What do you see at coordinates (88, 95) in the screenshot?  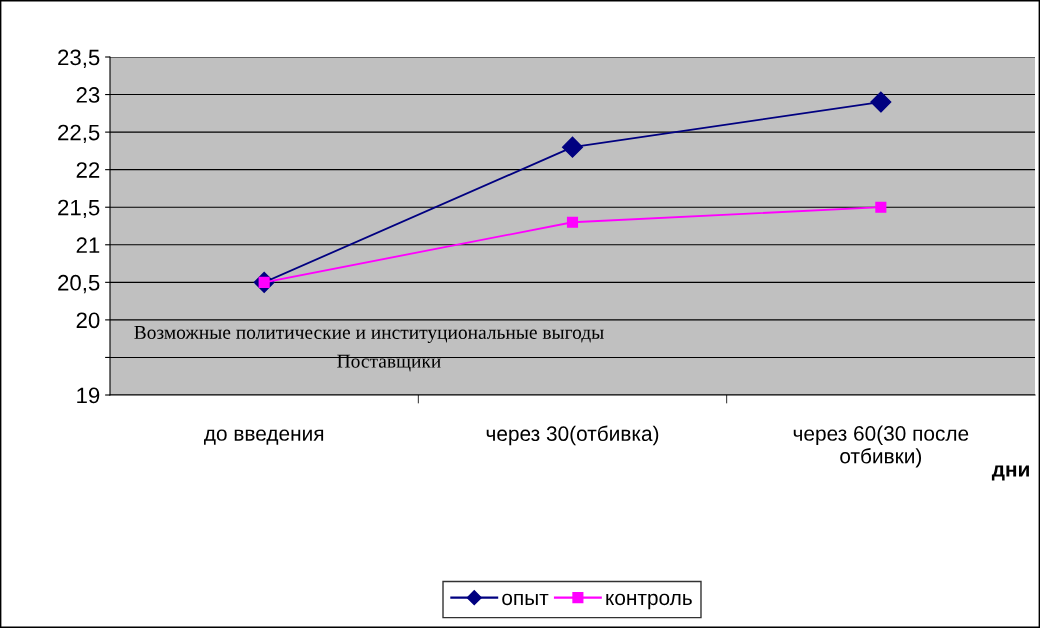 I see `y-tick-label: 23` at bounding box center [88, 95].